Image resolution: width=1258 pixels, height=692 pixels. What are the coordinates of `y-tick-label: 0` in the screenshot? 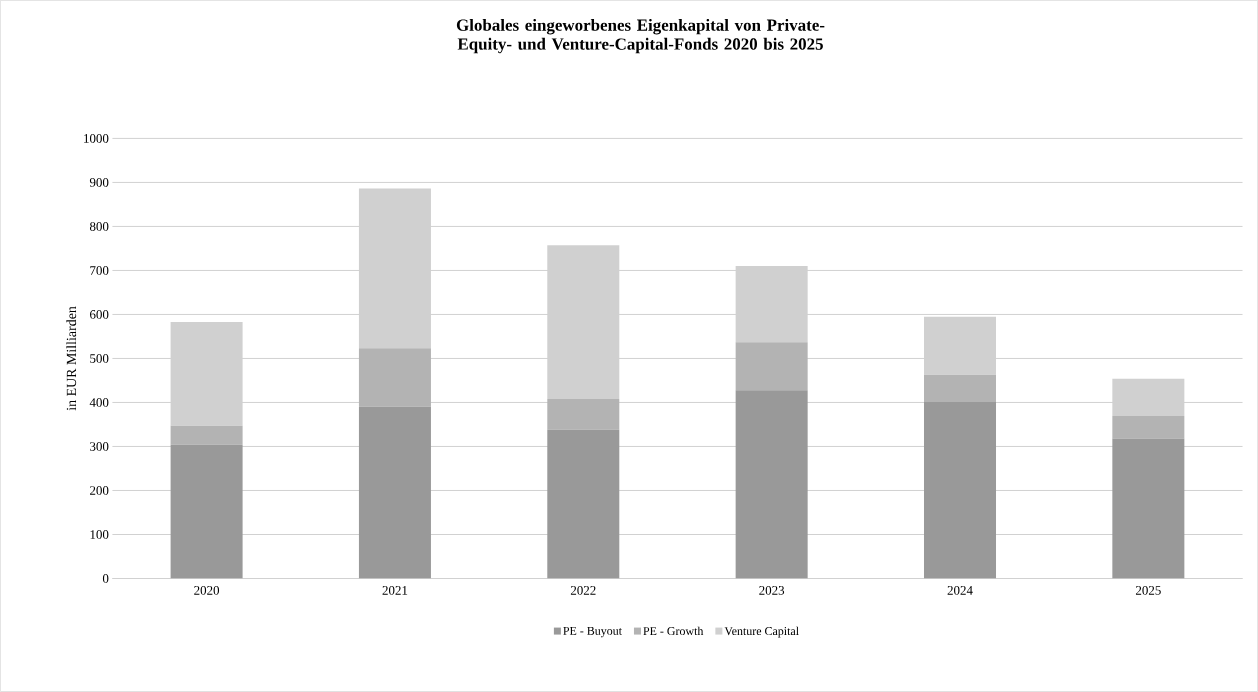 It's located at (105, 578).